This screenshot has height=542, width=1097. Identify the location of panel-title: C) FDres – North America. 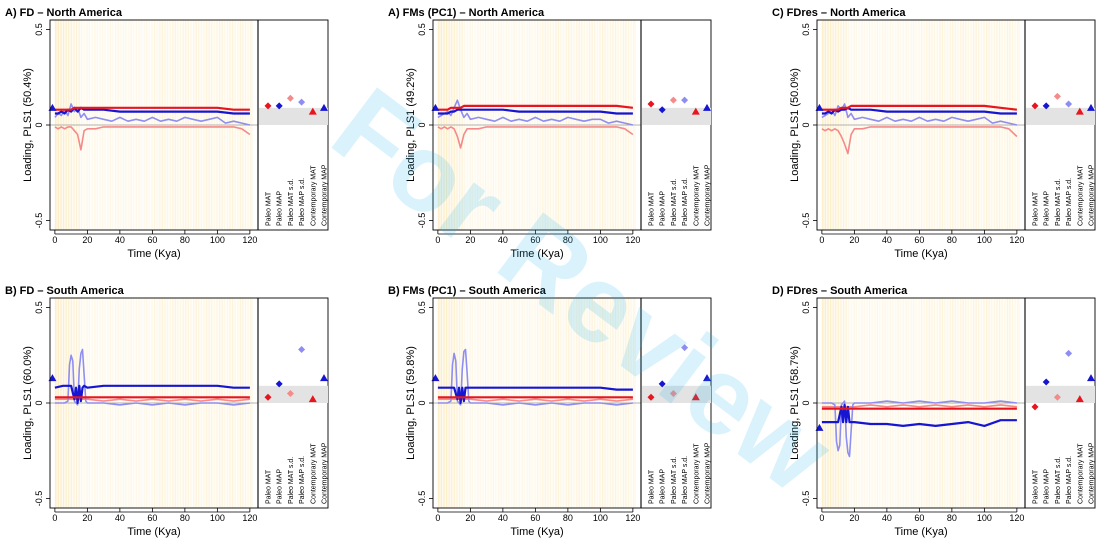
(839, 13).